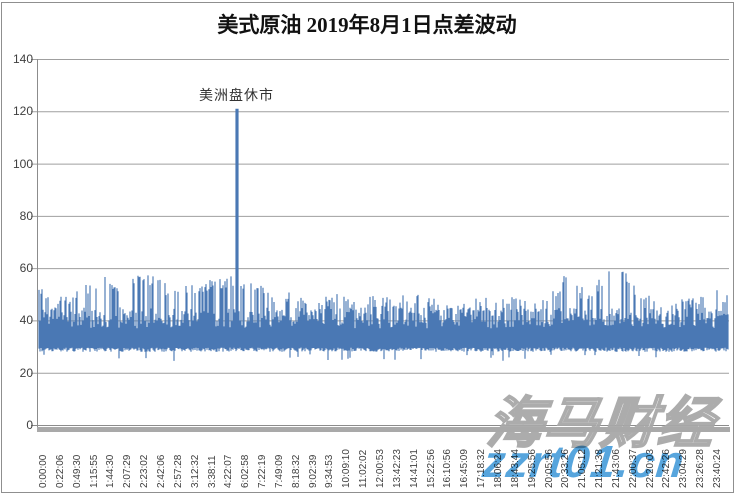 Image resolution: width=734 pixels, height=493 pixels. I want to click on x-tick-label: 8:18:32, so click(296, 471).